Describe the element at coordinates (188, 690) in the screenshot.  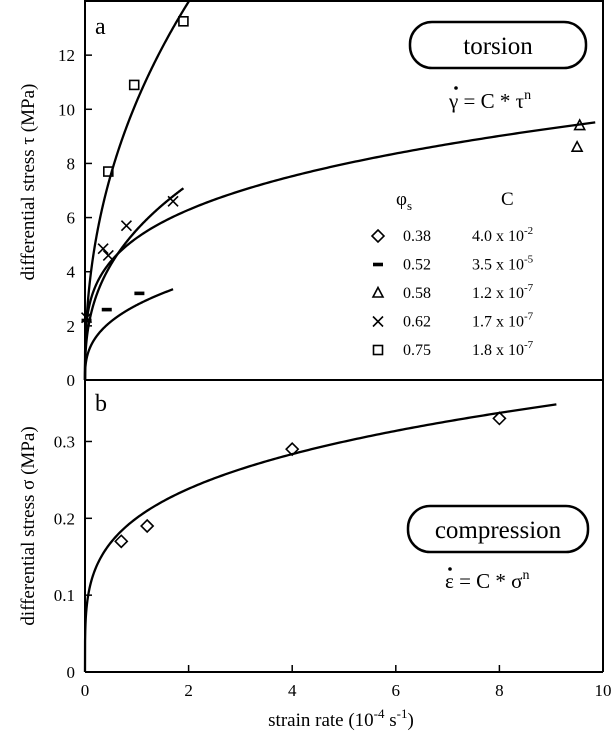
I see `x-tick-label: 2` at that location.